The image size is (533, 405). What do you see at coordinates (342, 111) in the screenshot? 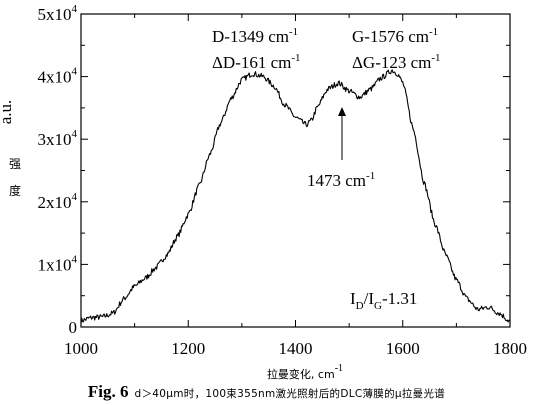
I see `peak-arrow-head` at bounding box center [342, 111].